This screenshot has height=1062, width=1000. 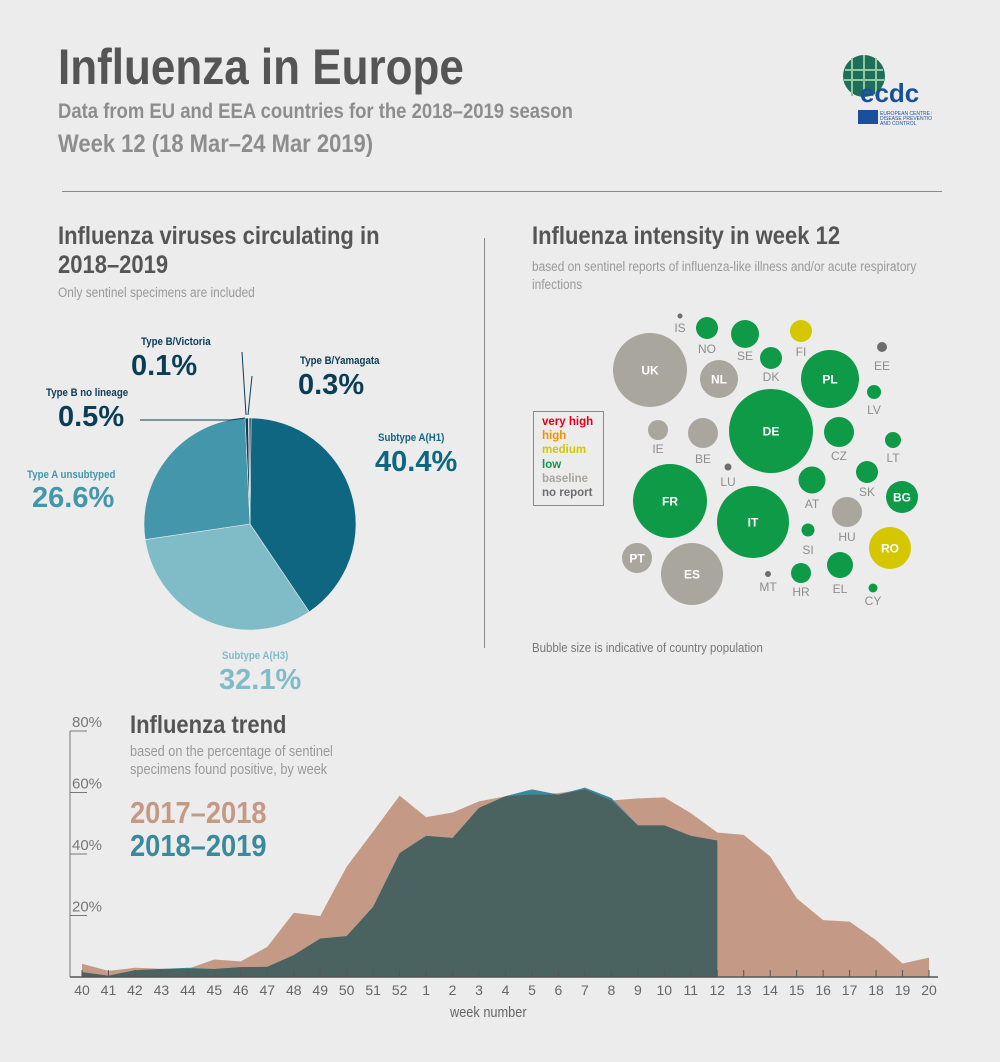 I want to click on bubble-de, so click(x=771, y=431).